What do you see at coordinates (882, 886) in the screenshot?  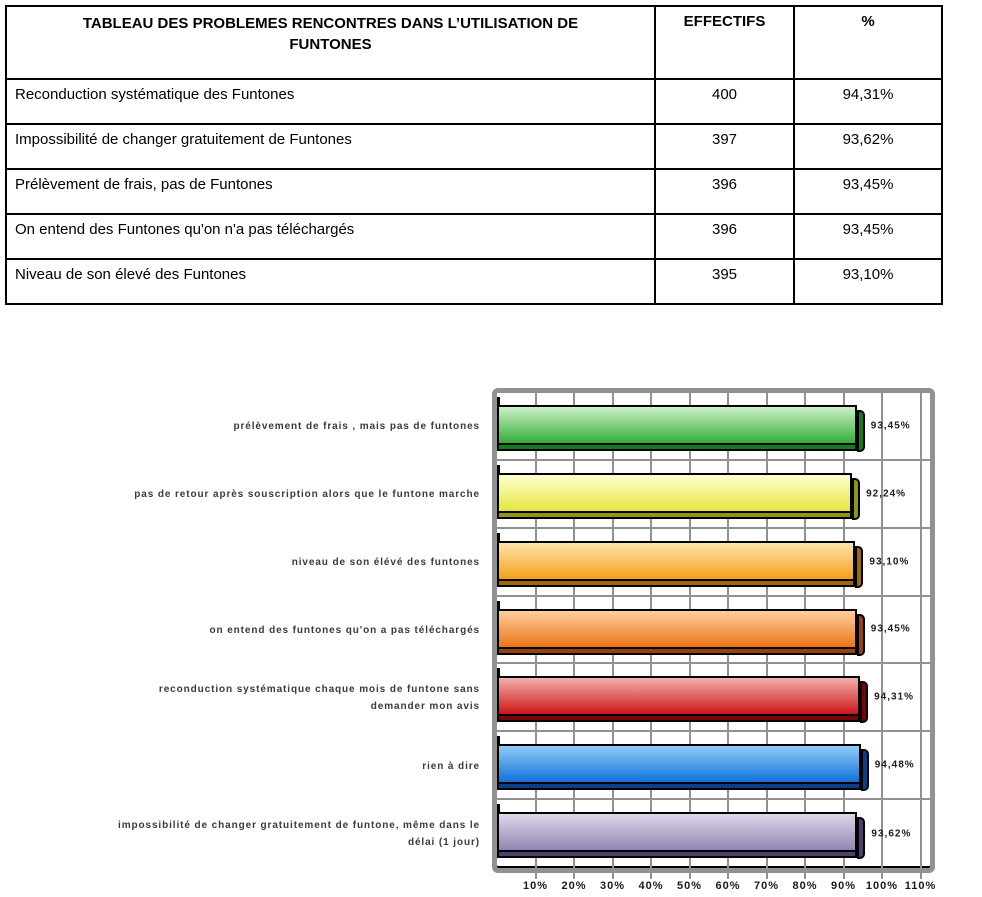 I see `x-axis-label: 100%` at bounding box center [882, 886].